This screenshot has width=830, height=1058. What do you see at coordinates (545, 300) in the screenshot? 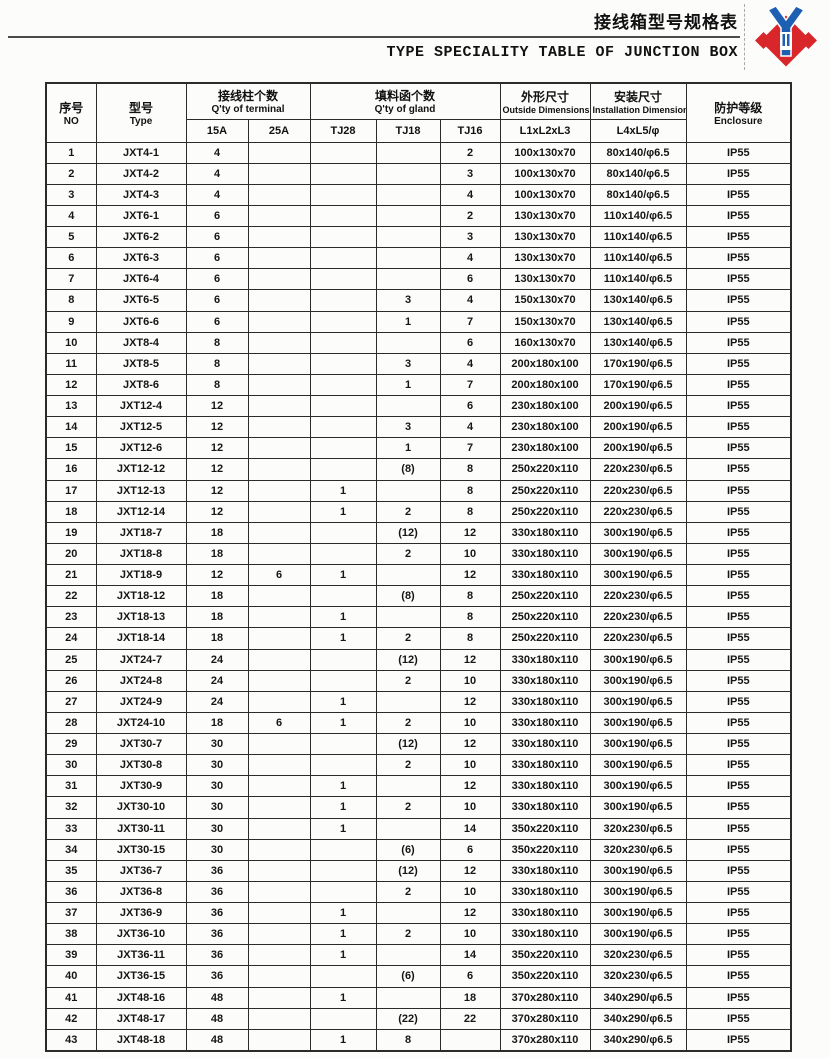
I see `cell-outside-dimensions: 150x130x70` at bounding box center [545, 300].